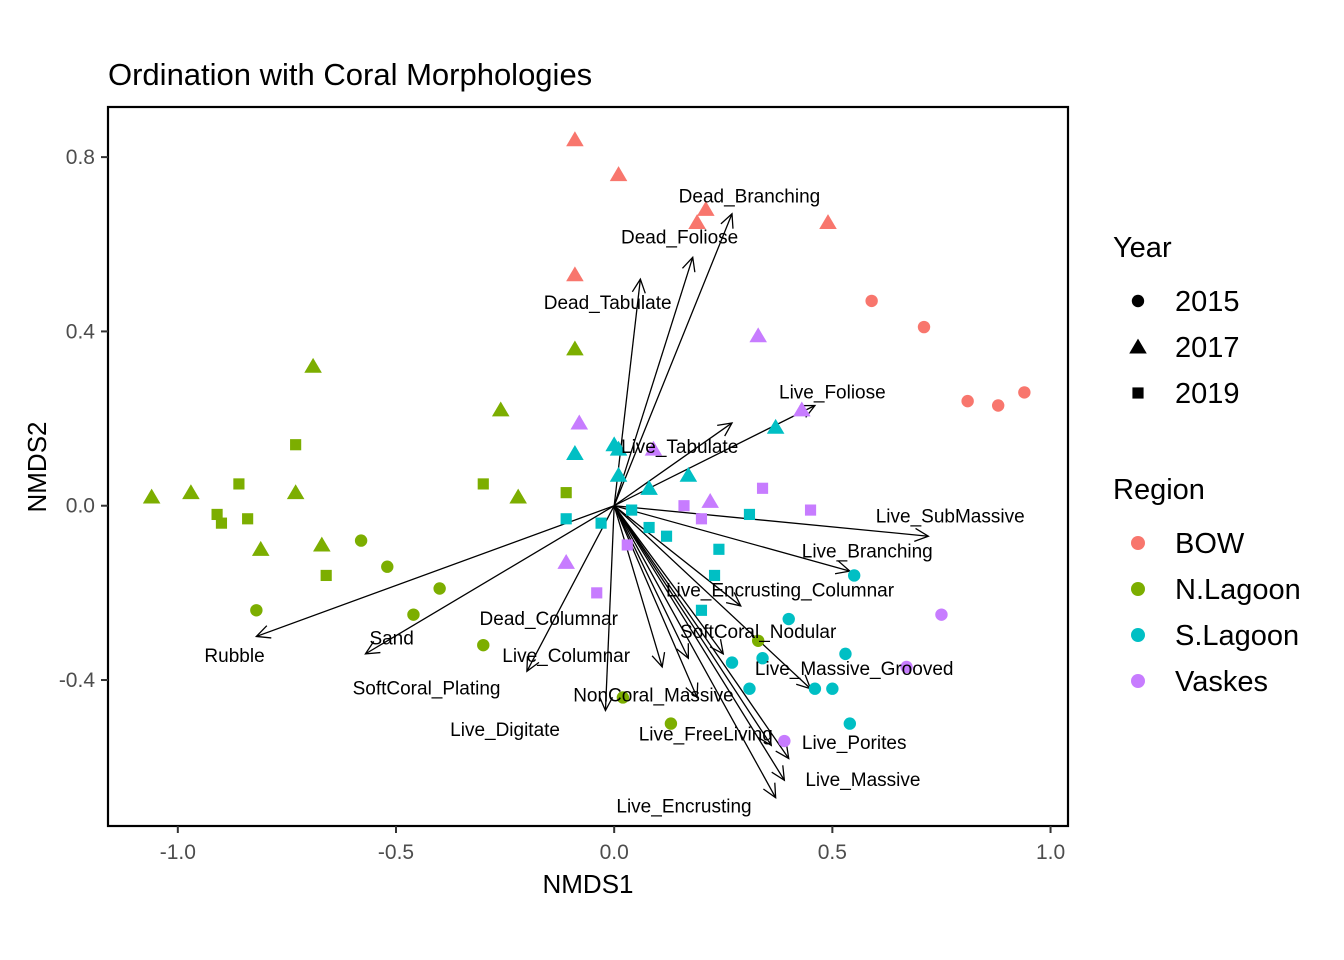 The width and height of the screenshot is (1344, 960). Describe the element at coordinates (1207, 348) in the screenshot. I see `legend-year-label: 2017` at that location.